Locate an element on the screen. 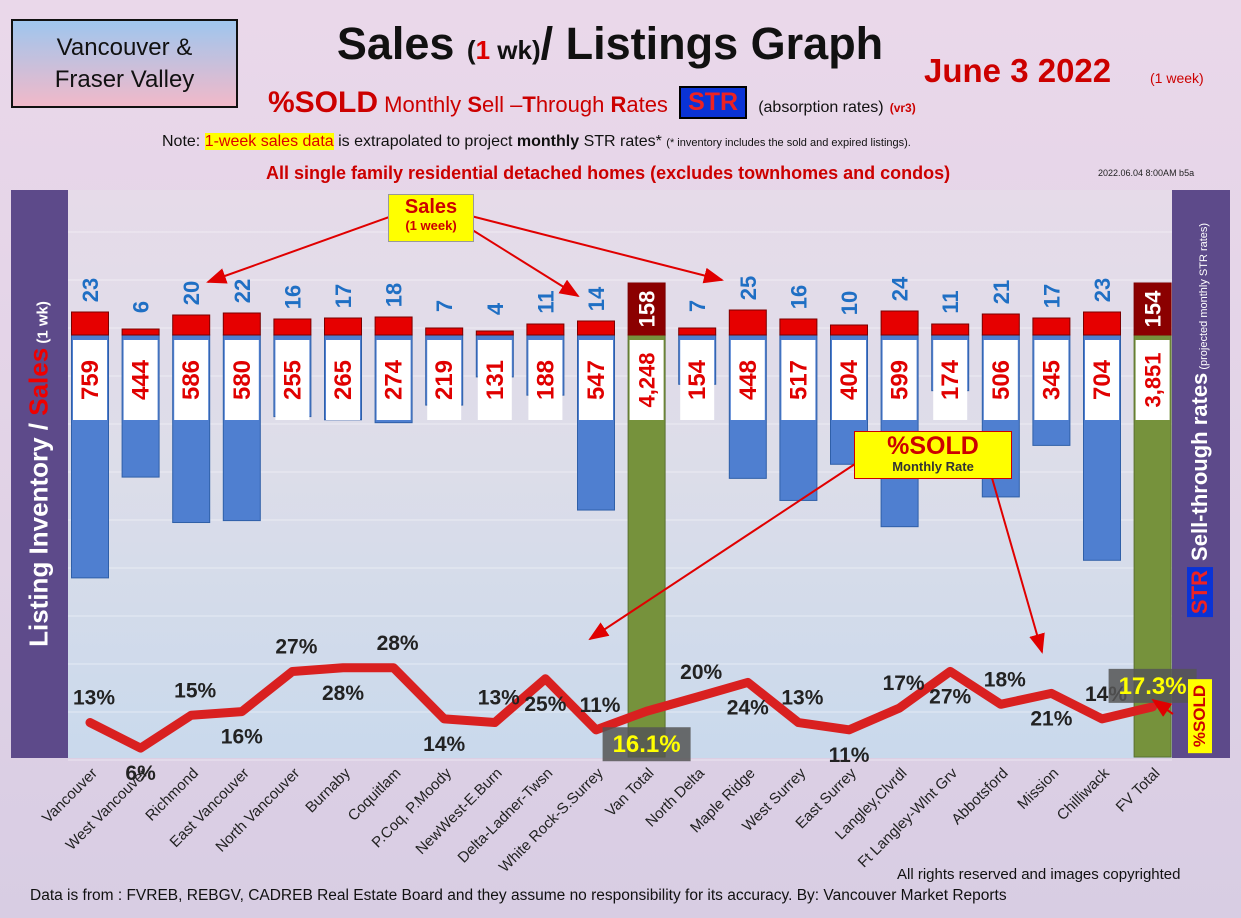 The image size is (1241, 918). str-label: 11% is located at coordinates (849, 755).